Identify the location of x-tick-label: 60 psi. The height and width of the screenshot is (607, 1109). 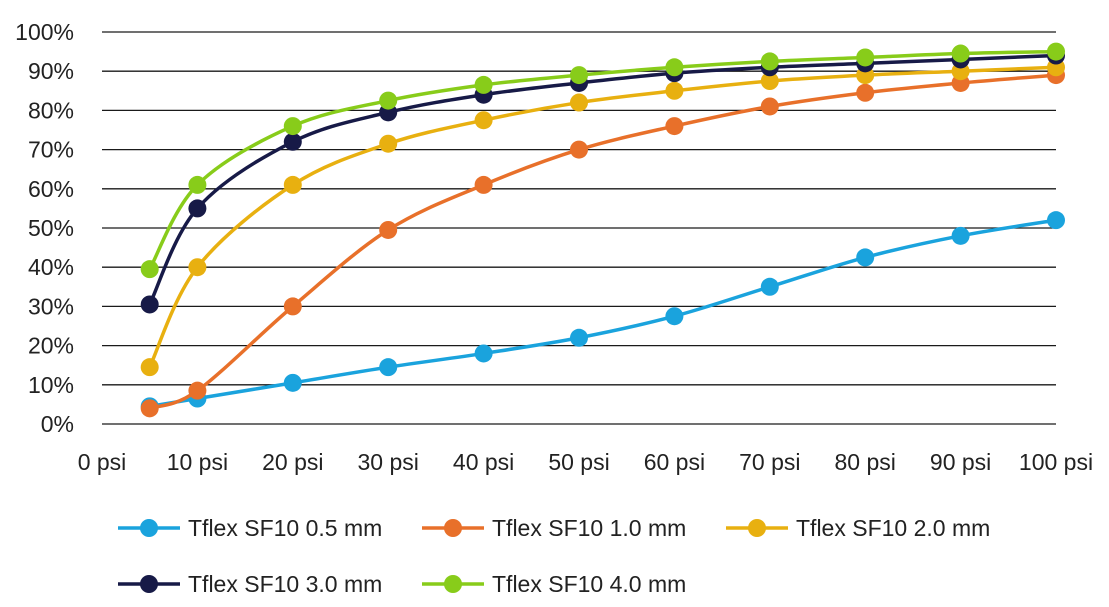
(674, 462).